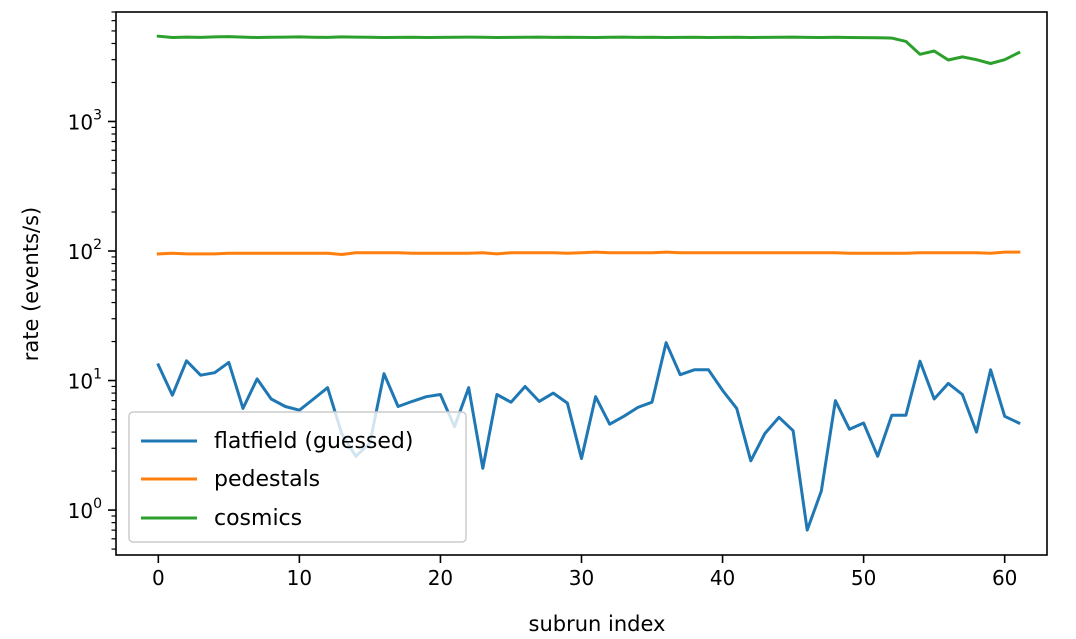 The height and width of the screenshot is (639, 1076). I want to click on y-tick-label: 10⁰, so click(85, 509).